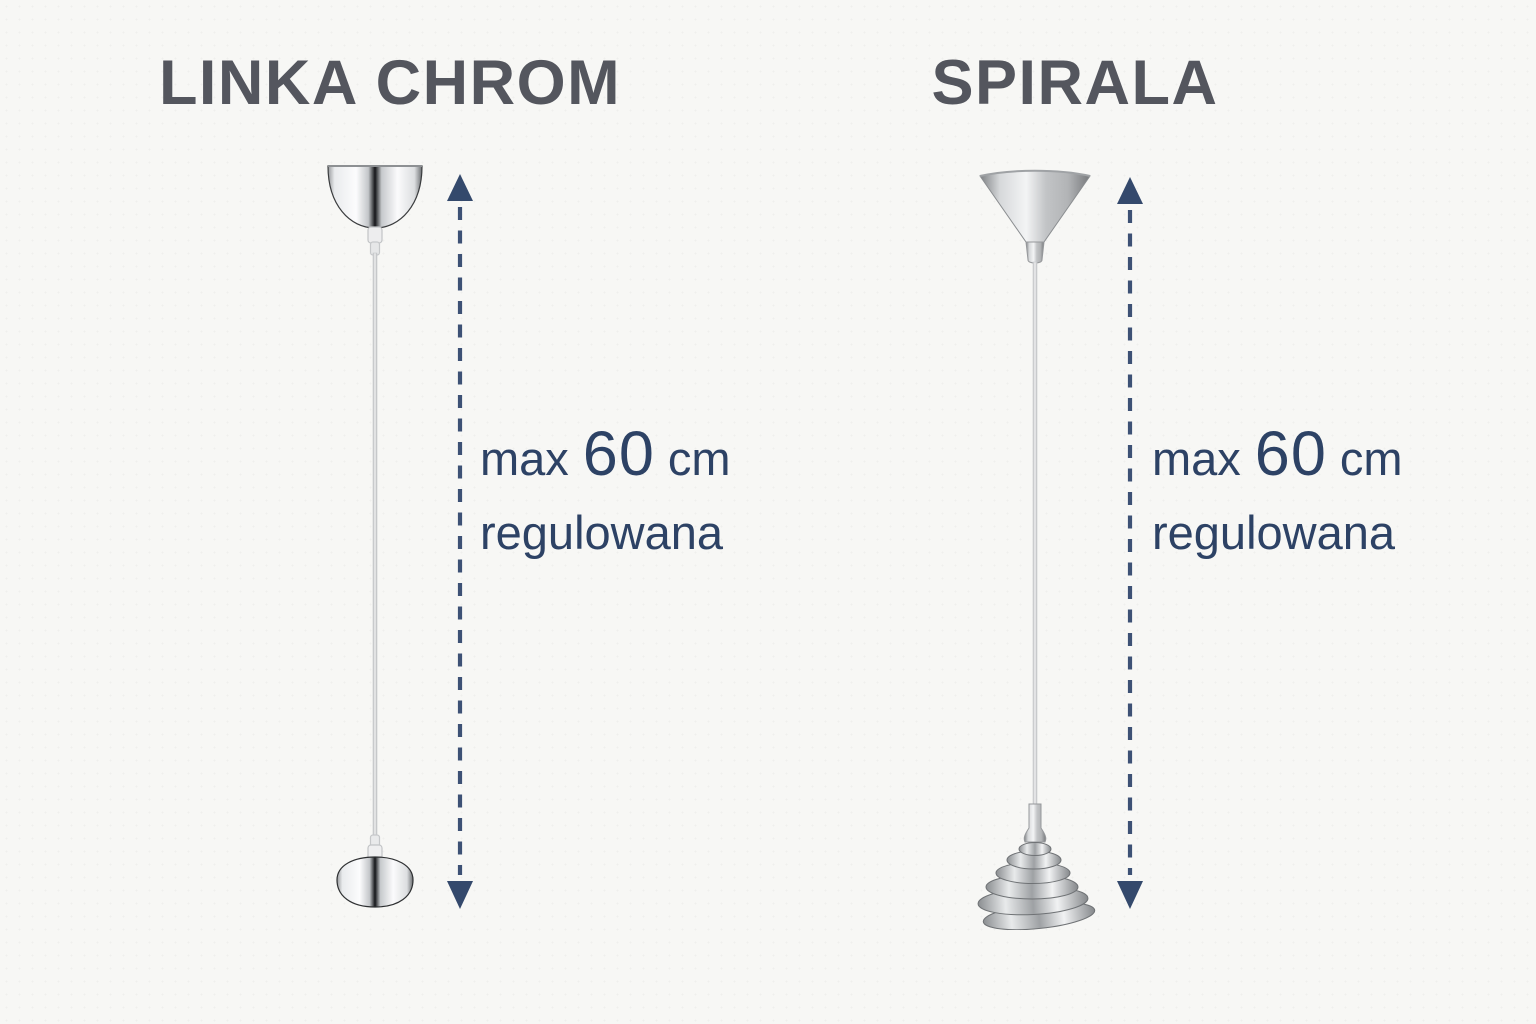  What do you see at coordinates (1035, 823) in the screenshot?
I see `spiral-cable-ferrule-icon` at bounding box center [1035, 823].